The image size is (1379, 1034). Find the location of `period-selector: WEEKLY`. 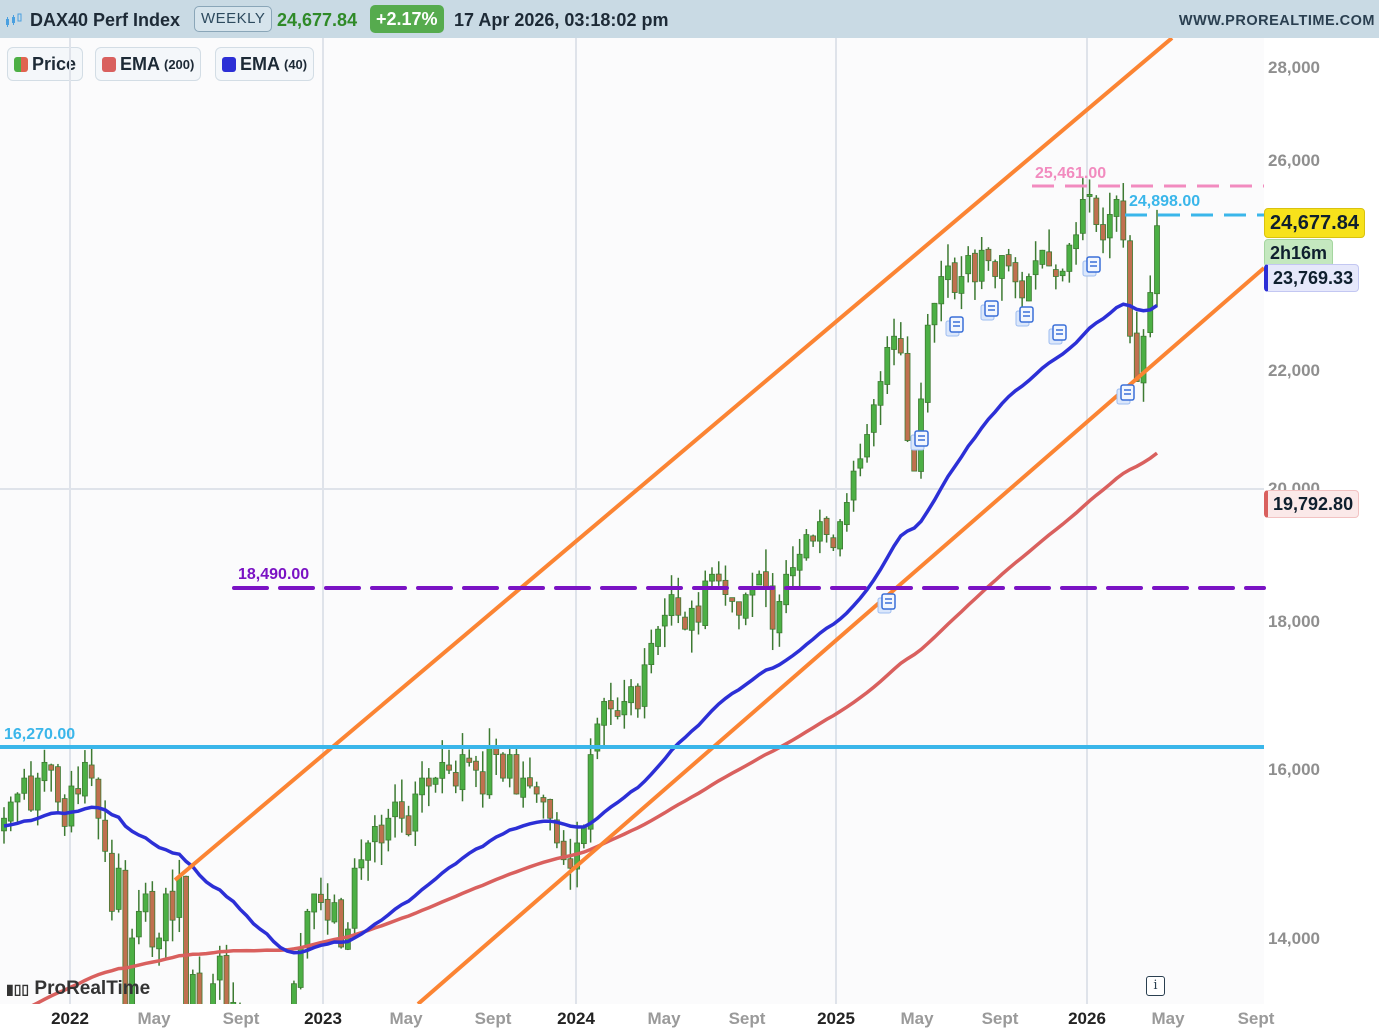

period-selector: WEEKLY is located at coordinates (233, 19).